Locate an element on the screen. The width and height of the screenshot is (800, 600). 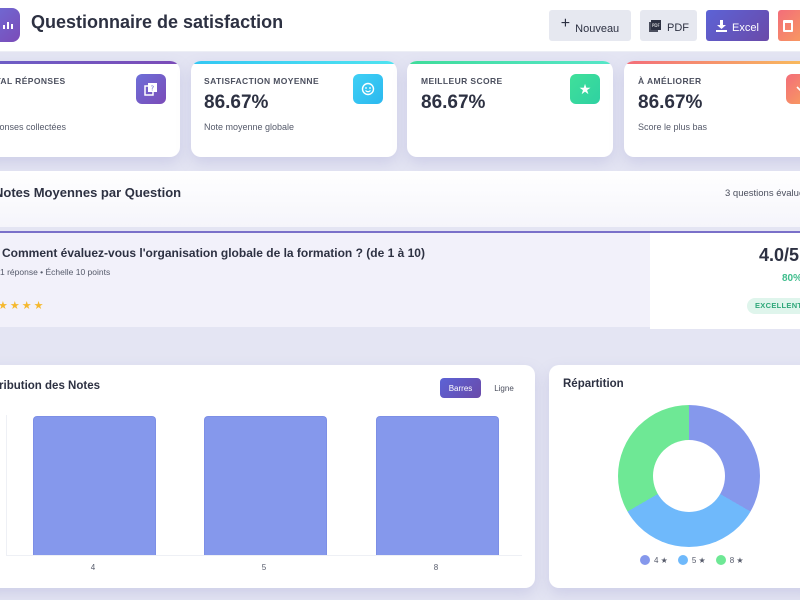
toggle-line-button: Ligne is located at coordinates (504, 388).